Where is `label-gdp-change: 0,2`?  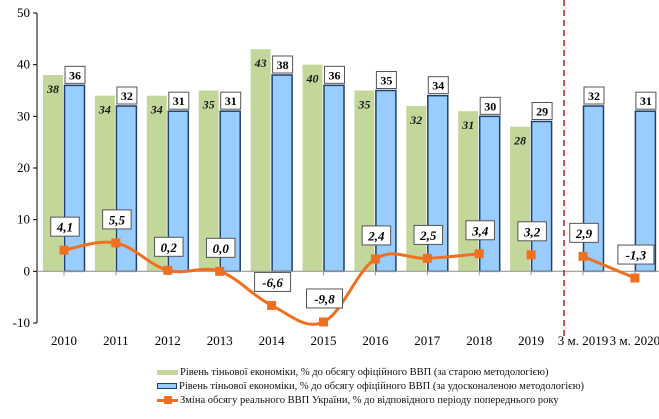
label-gdp-change: 0,2 is located at coordinates (169, 247).